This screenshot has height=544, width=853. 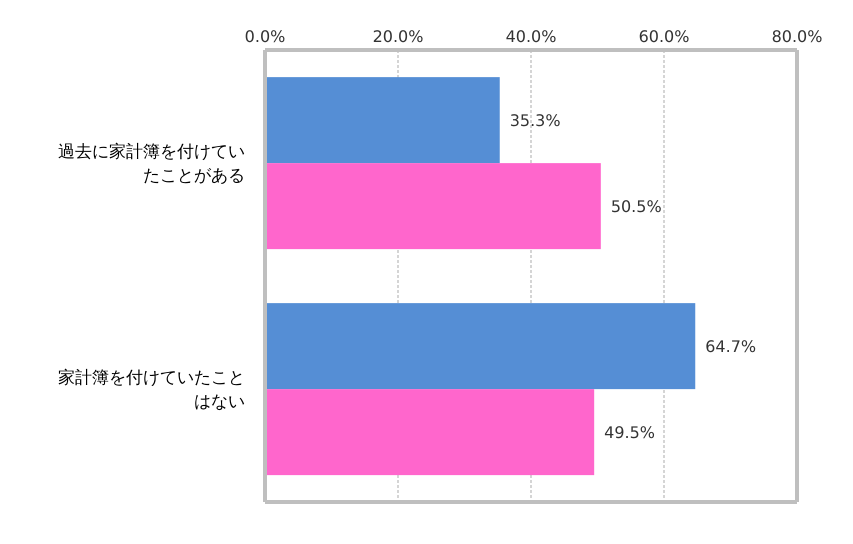 What do you see at coordinates (636, 206) in the screenshot?
I see `data-label: 50.5%` at bounding box center [636, 206].